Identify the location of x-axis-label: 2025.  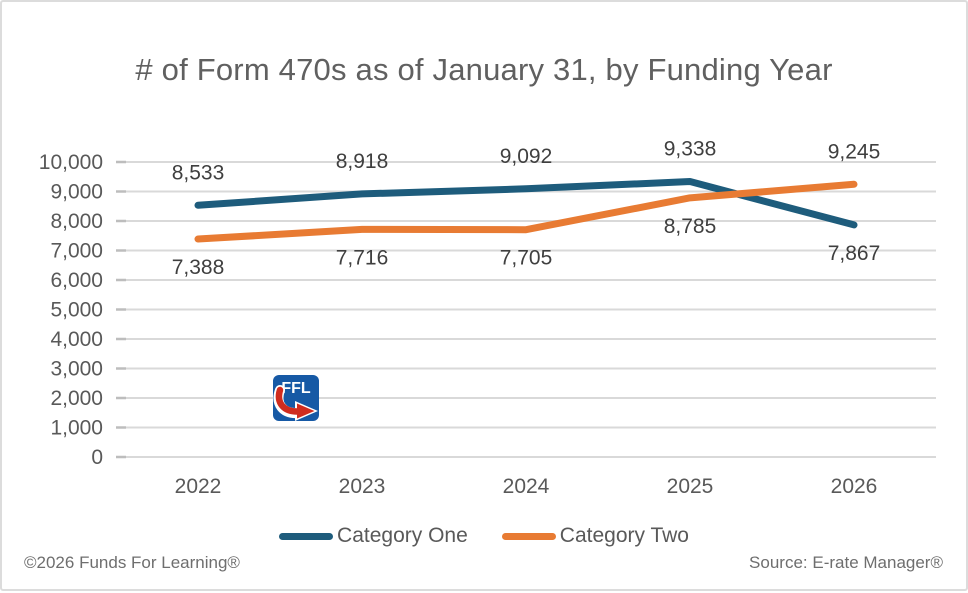
(690, 486).